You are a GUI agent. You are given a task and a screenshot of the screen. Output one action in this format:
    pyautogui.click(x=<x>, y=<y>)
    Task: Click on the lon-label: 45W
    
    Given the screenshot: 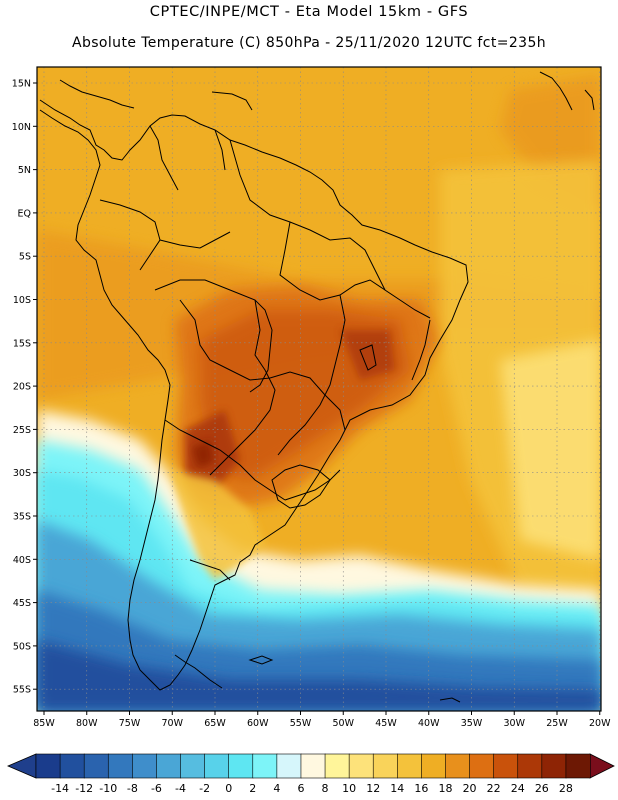 What is the action you would take?
    pyautogui.click(x=386, y=723)
    